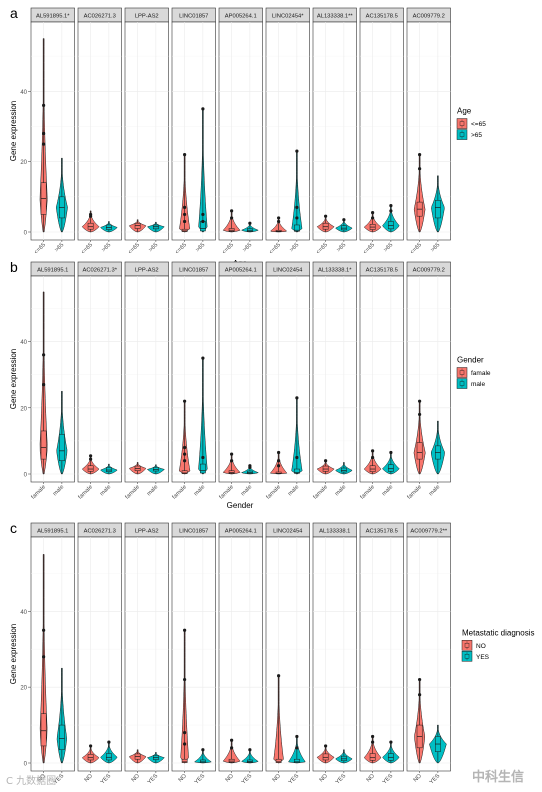 This screenshot has height=792, width=542. I want to click on panel-label: c, so click(13, 528).